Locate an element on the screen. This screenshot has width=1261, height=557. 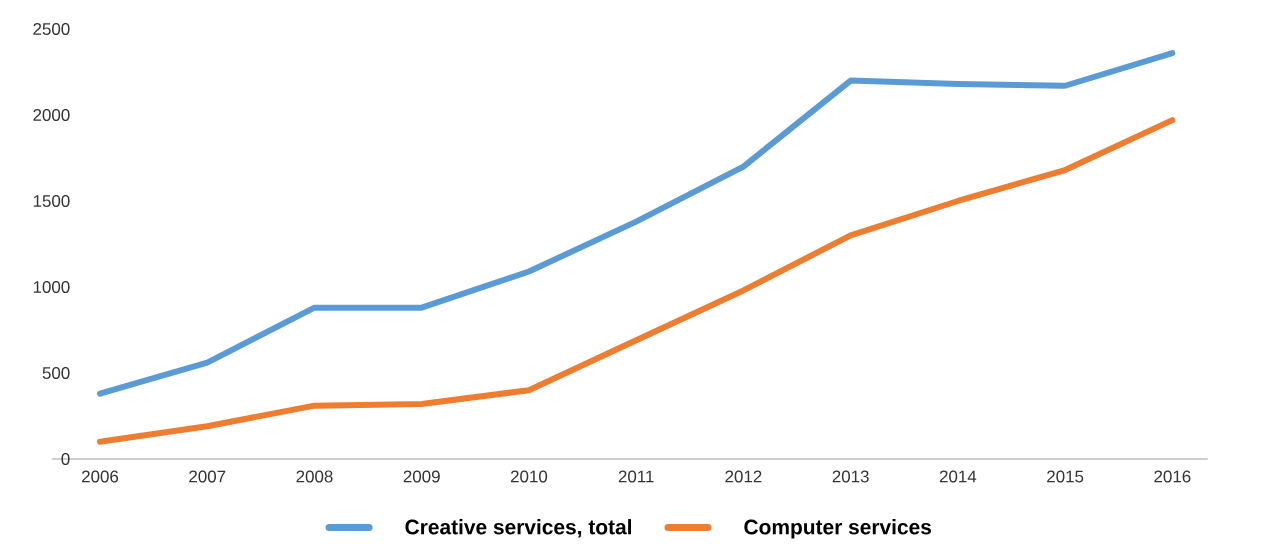
y-tick-label: 1000 is located at coordinates (51, 286).